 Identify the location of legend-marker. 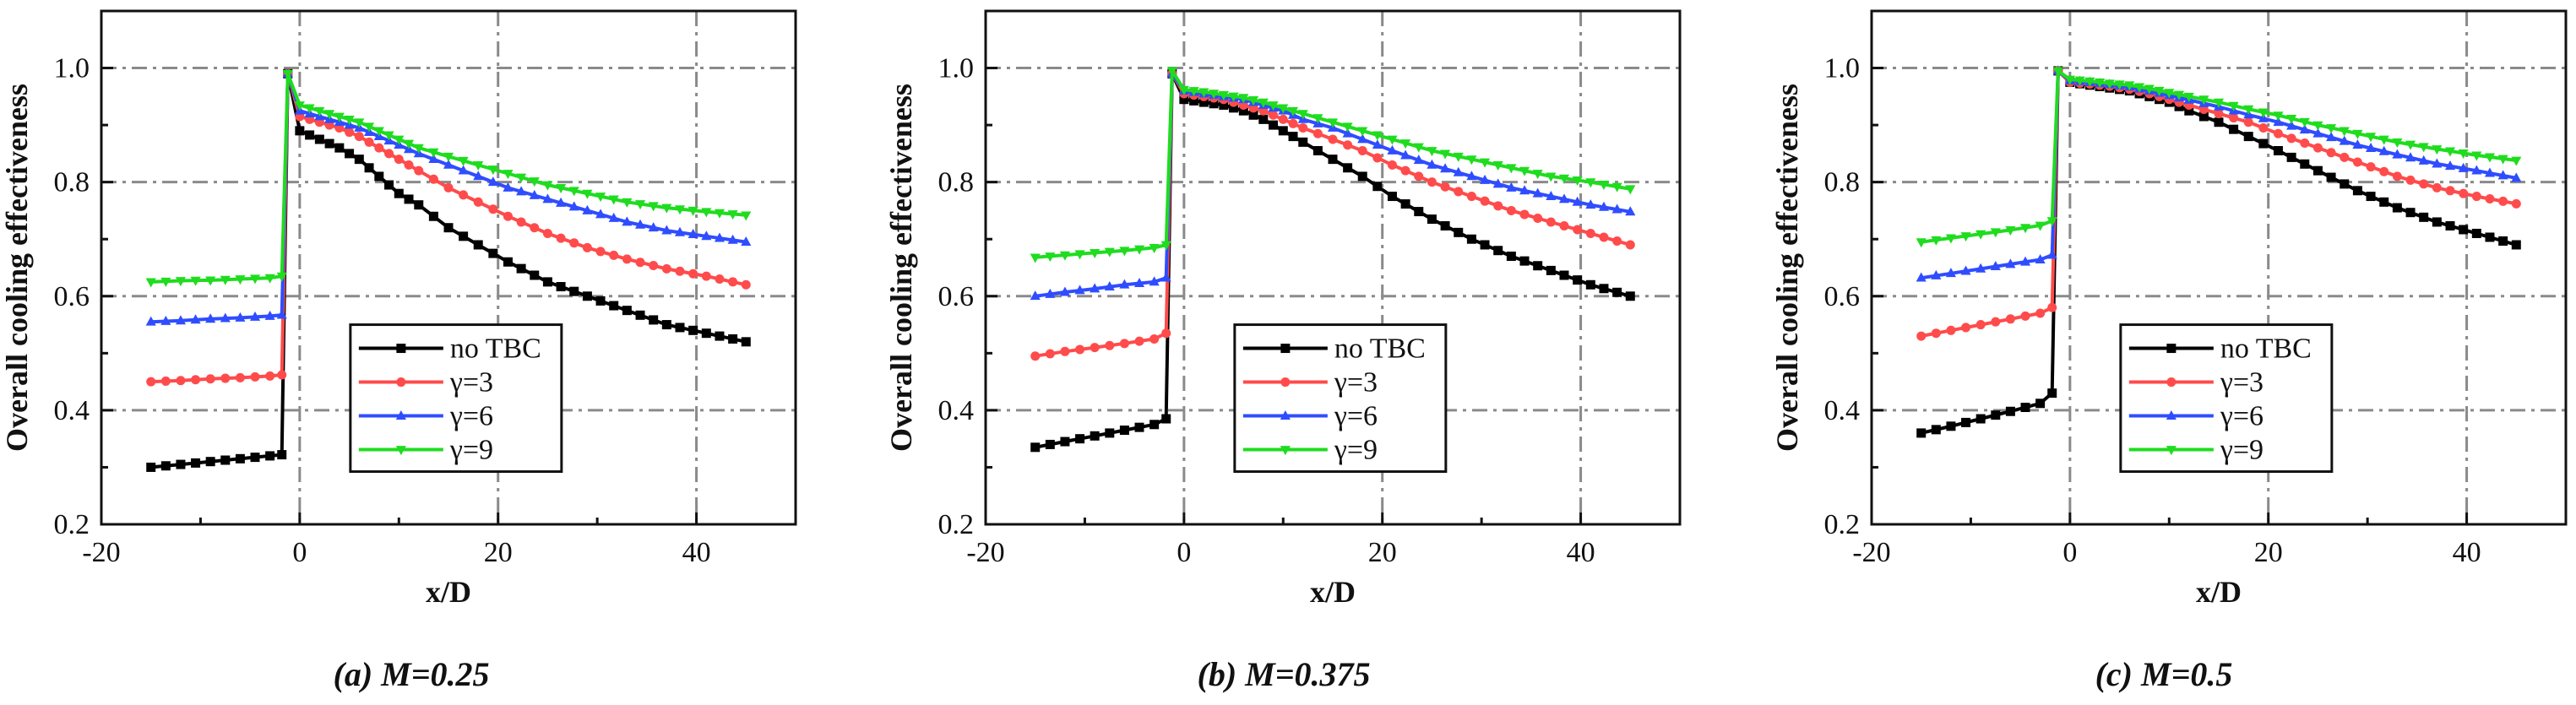
(400, 414).